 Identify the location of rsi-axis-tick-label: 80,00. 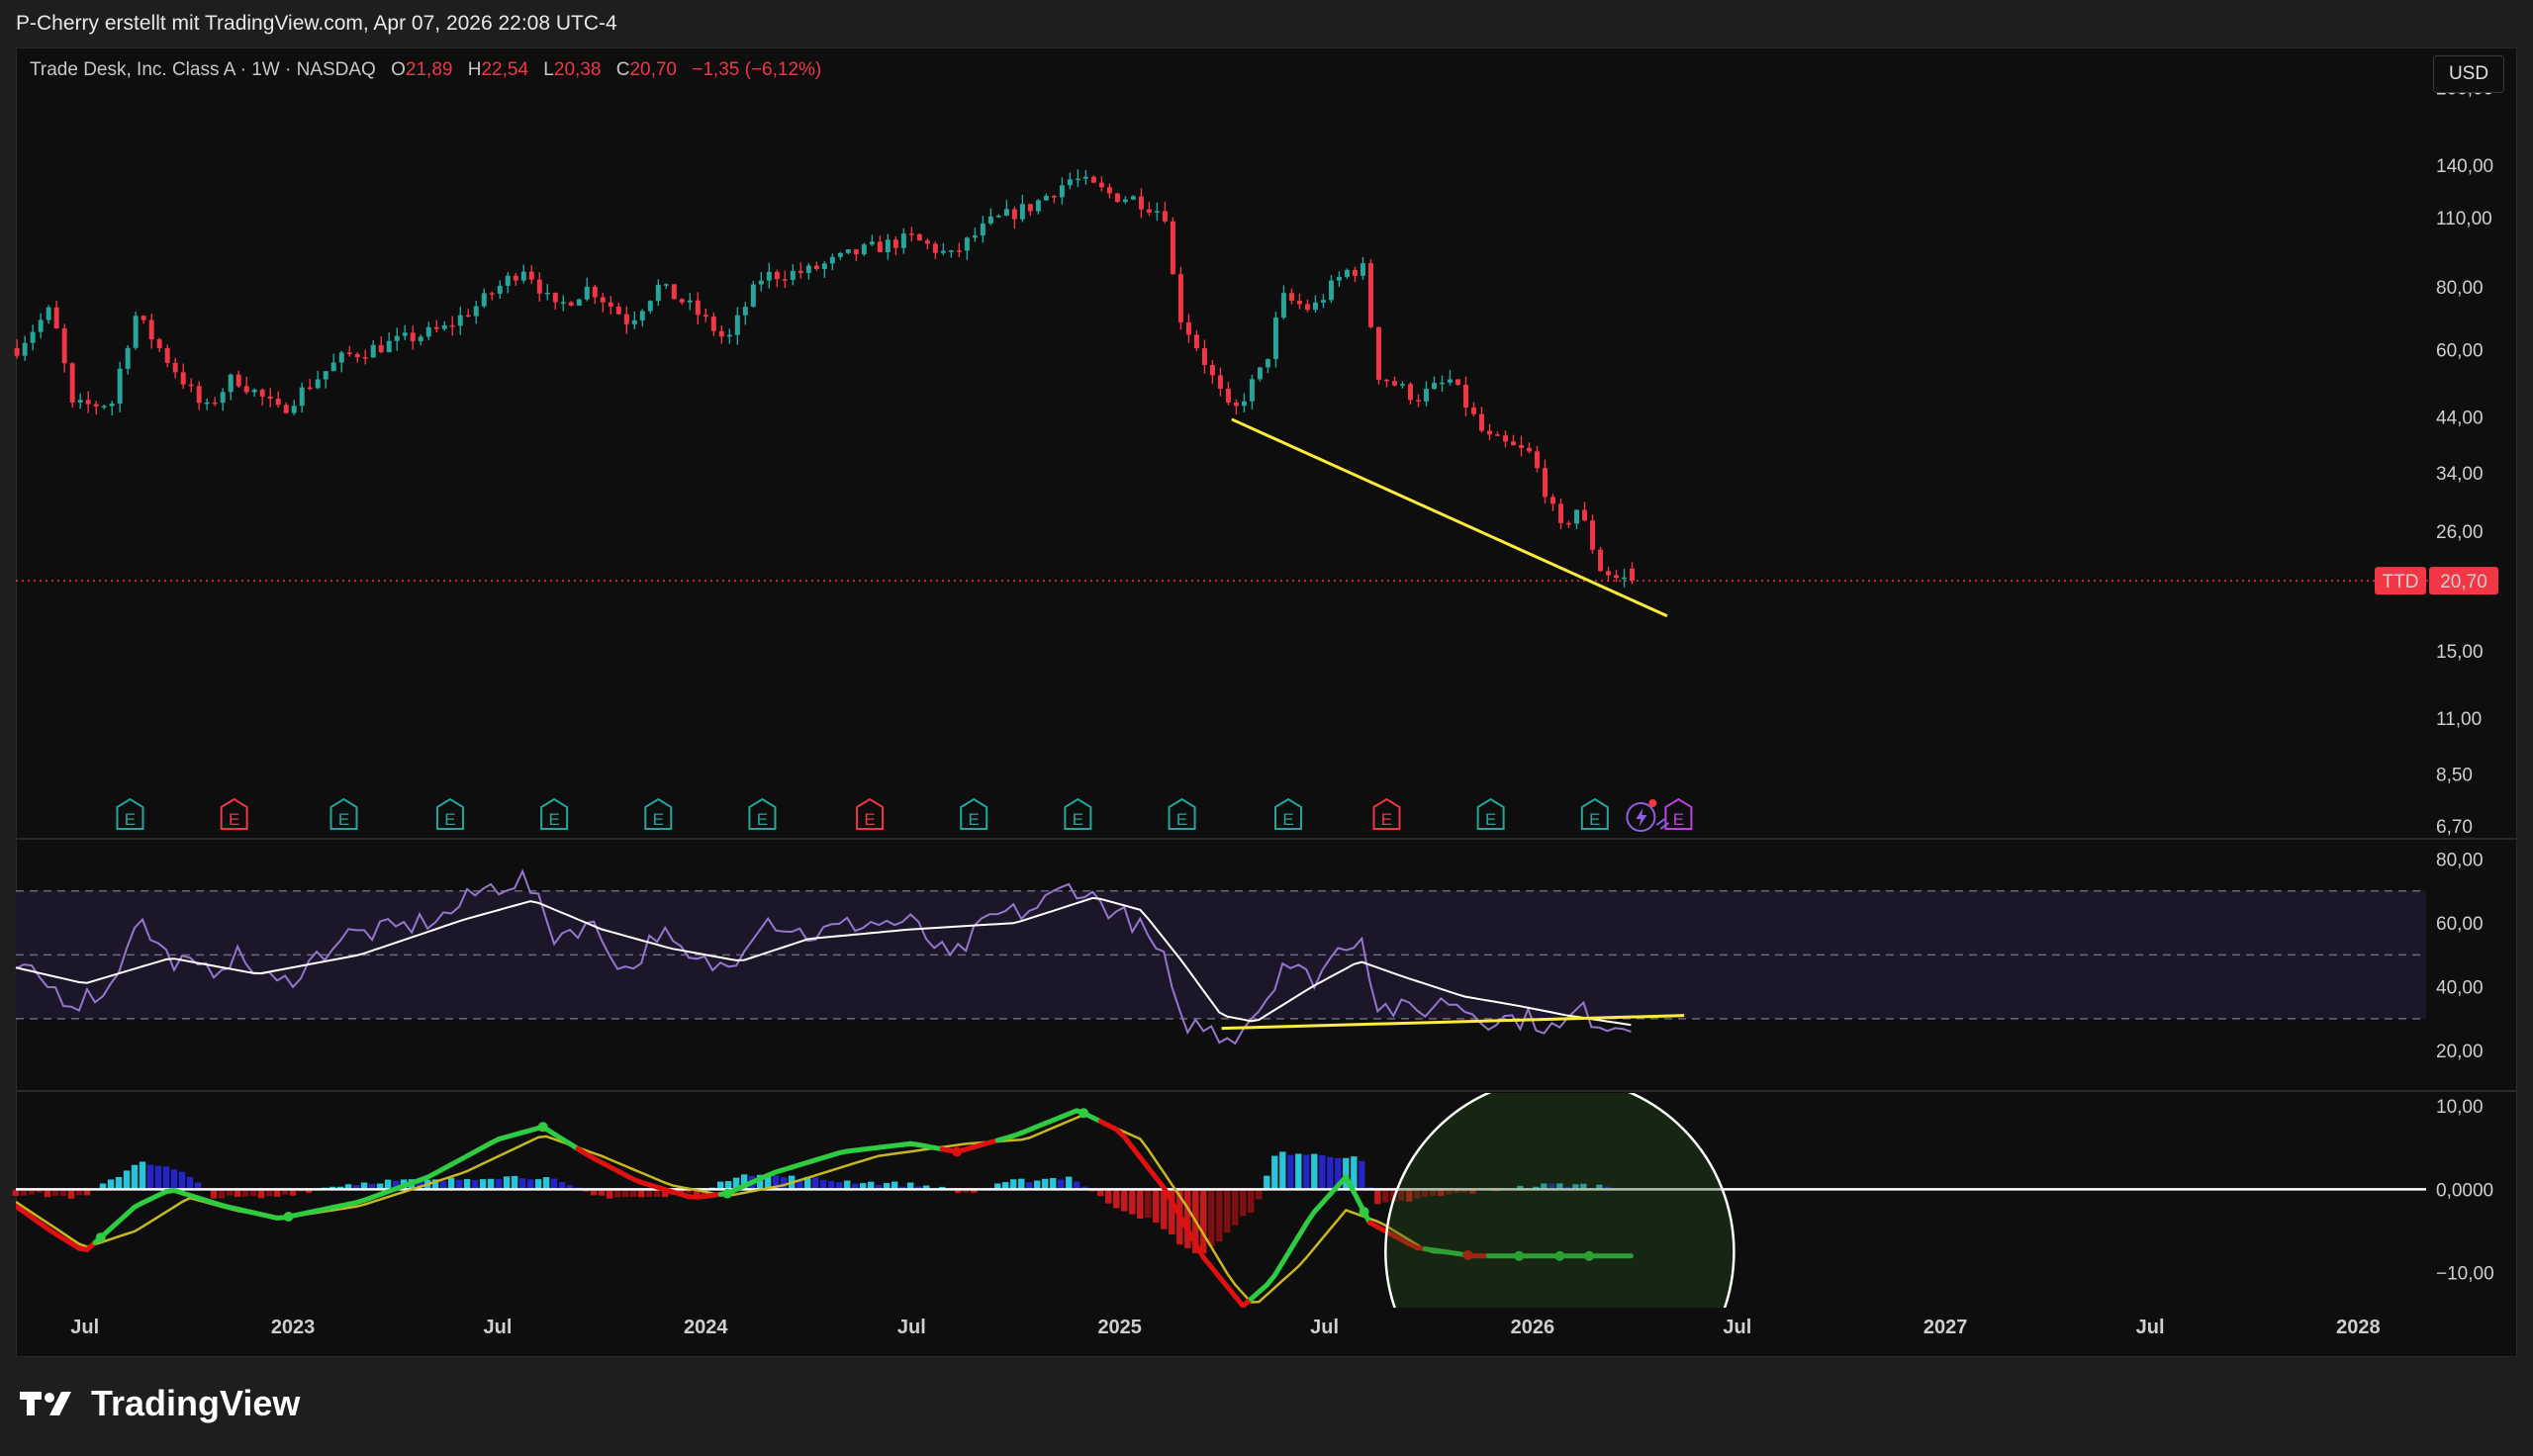
(2460, 860).